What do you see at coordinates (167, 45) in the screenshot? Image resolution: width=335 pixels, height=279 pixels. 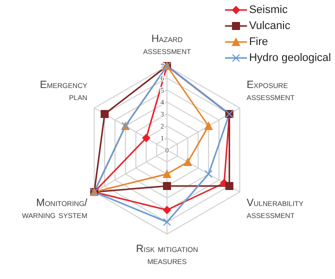 I see `spoke-label: Hazard assessment` at bounding box center [167, 45].